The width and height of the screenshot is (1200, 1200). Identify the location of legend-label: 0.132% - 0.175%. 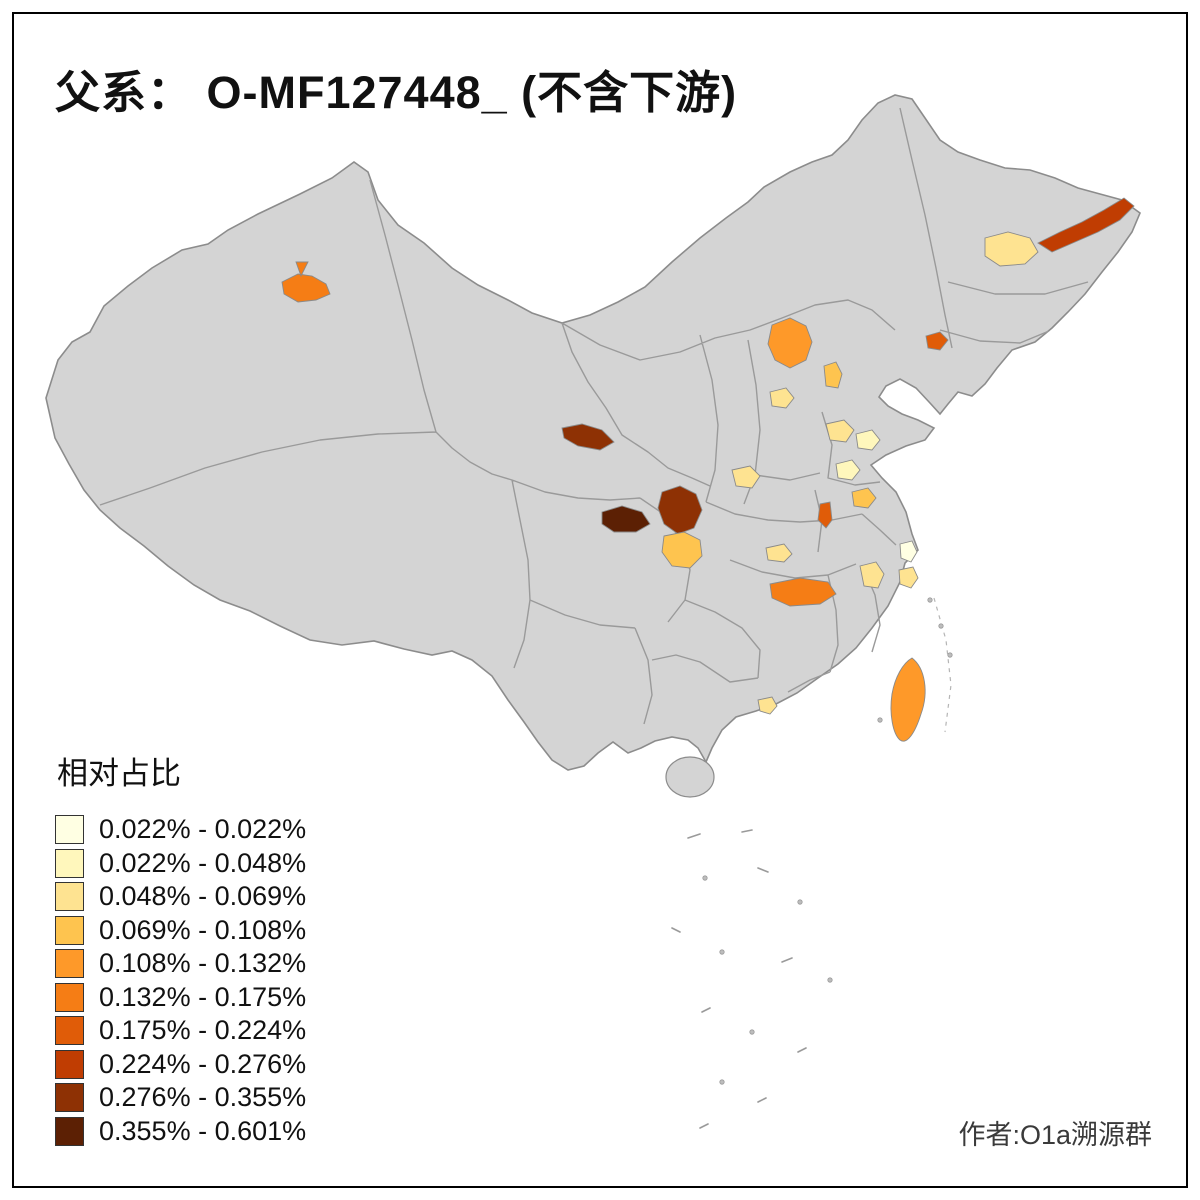
(203, 996).